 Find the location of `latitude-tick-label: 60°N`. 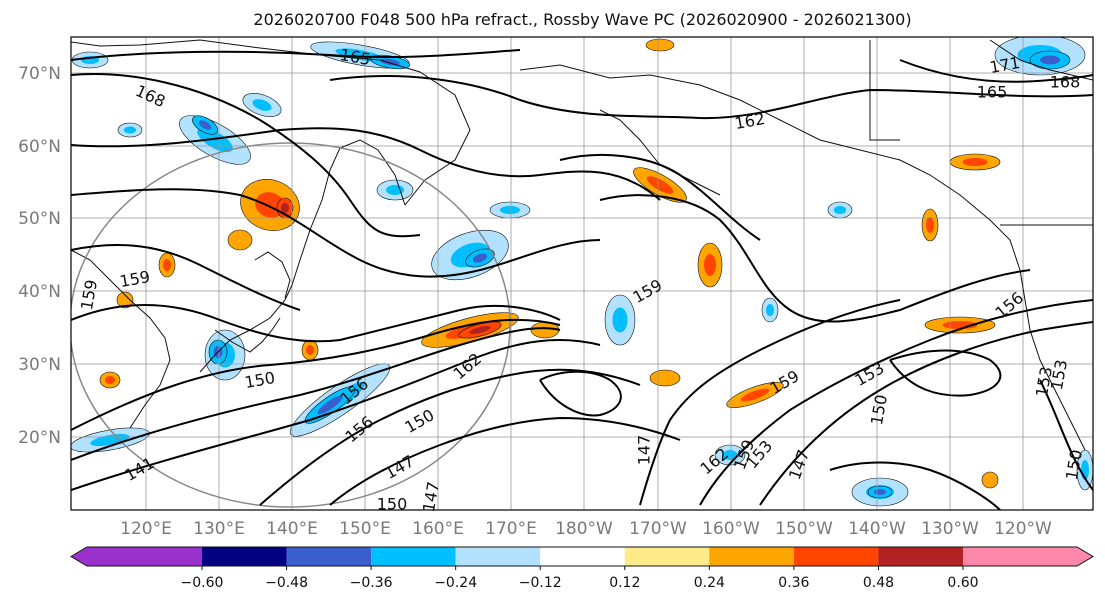

latitude-tick-label: 60°N is located at coordinates (39, 147).